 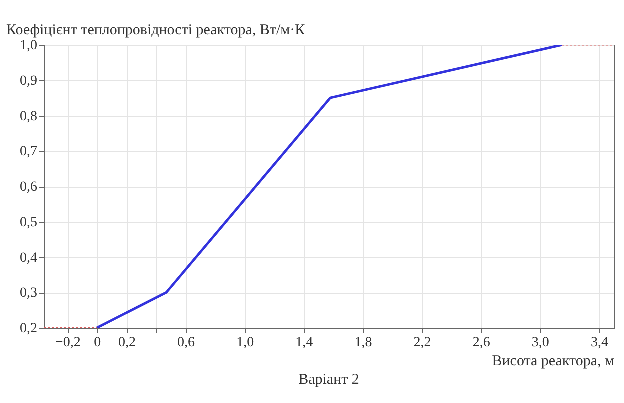 What do you see at coordinates (127, 343) in the screenshot?
I see `x-tick-label: 0,2` at bounding box center [127, 343].